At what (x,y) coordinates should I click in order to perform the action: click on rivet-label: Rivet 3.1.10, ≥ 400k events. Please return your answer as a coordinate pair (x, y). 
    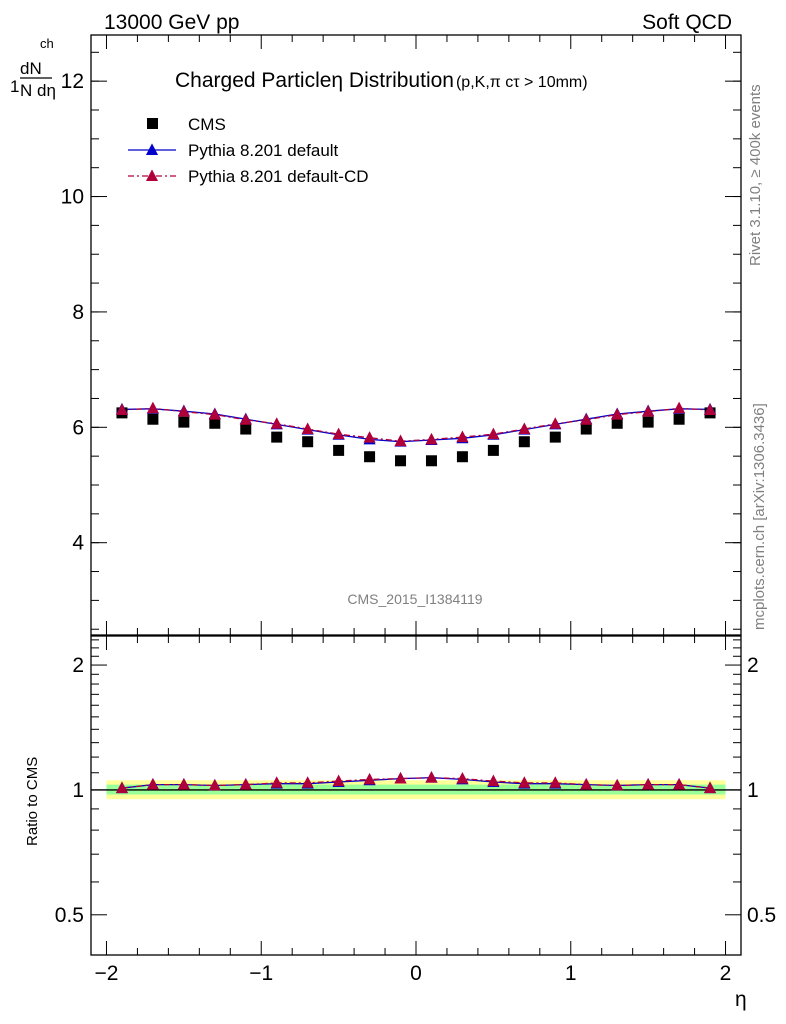
    Looking at the image, I should click on (755, 175).